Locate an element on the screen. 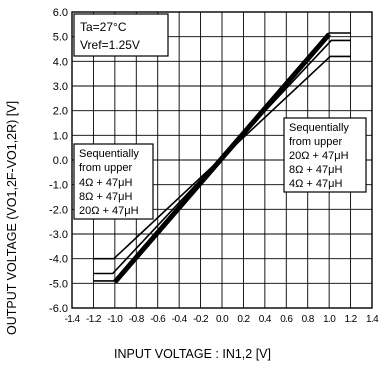 Image resolution: width=391 pixels, height=367 pixels. x-tick-label: 1.2 is located at coordinates (351, 319).